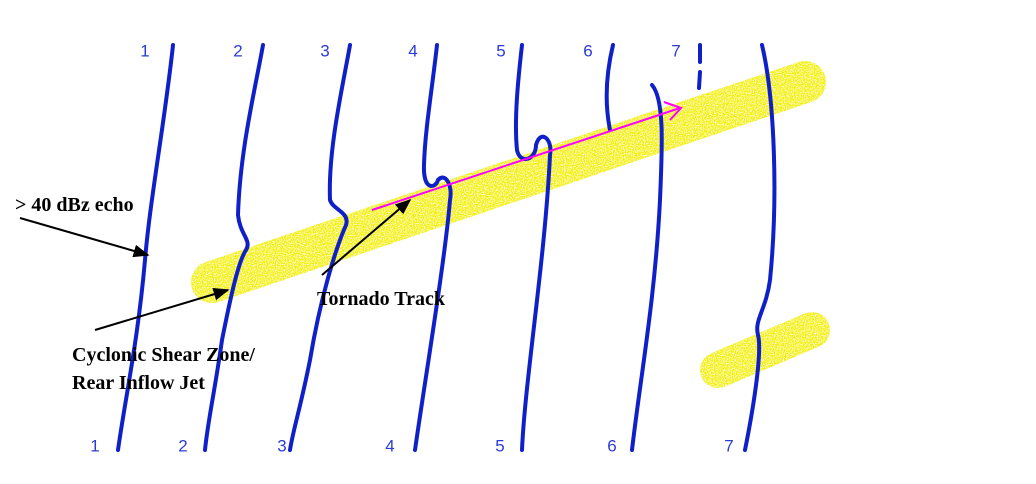  What do you see at coordinates (74, 205) in the screenshot?
I see `echo-label: > 40 dBz echo` at bounding box center [74, 205].